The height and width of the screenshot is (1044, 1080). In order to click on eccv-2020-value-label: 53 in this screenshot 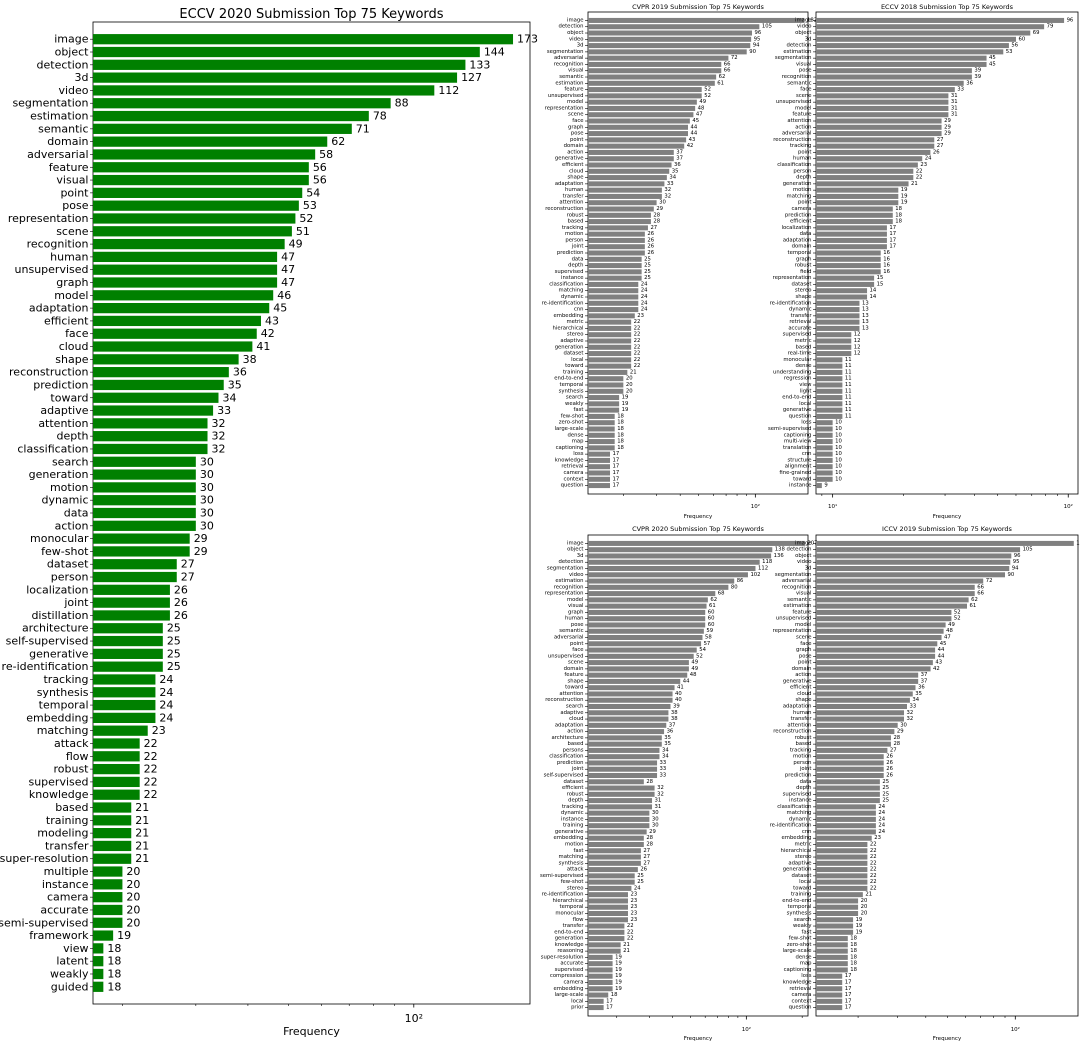, I will do `click(310, 205)`.